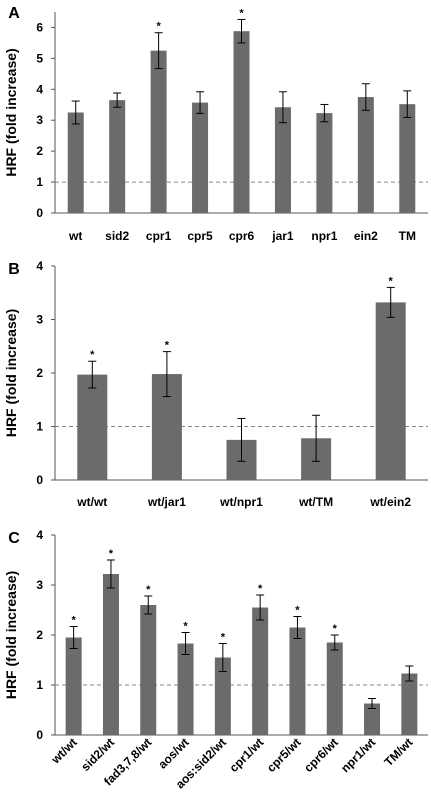 Image resolution: width=431 pixels, height=804 pixels. I want to click on category-label: wt/jar1, so click(166, 502).